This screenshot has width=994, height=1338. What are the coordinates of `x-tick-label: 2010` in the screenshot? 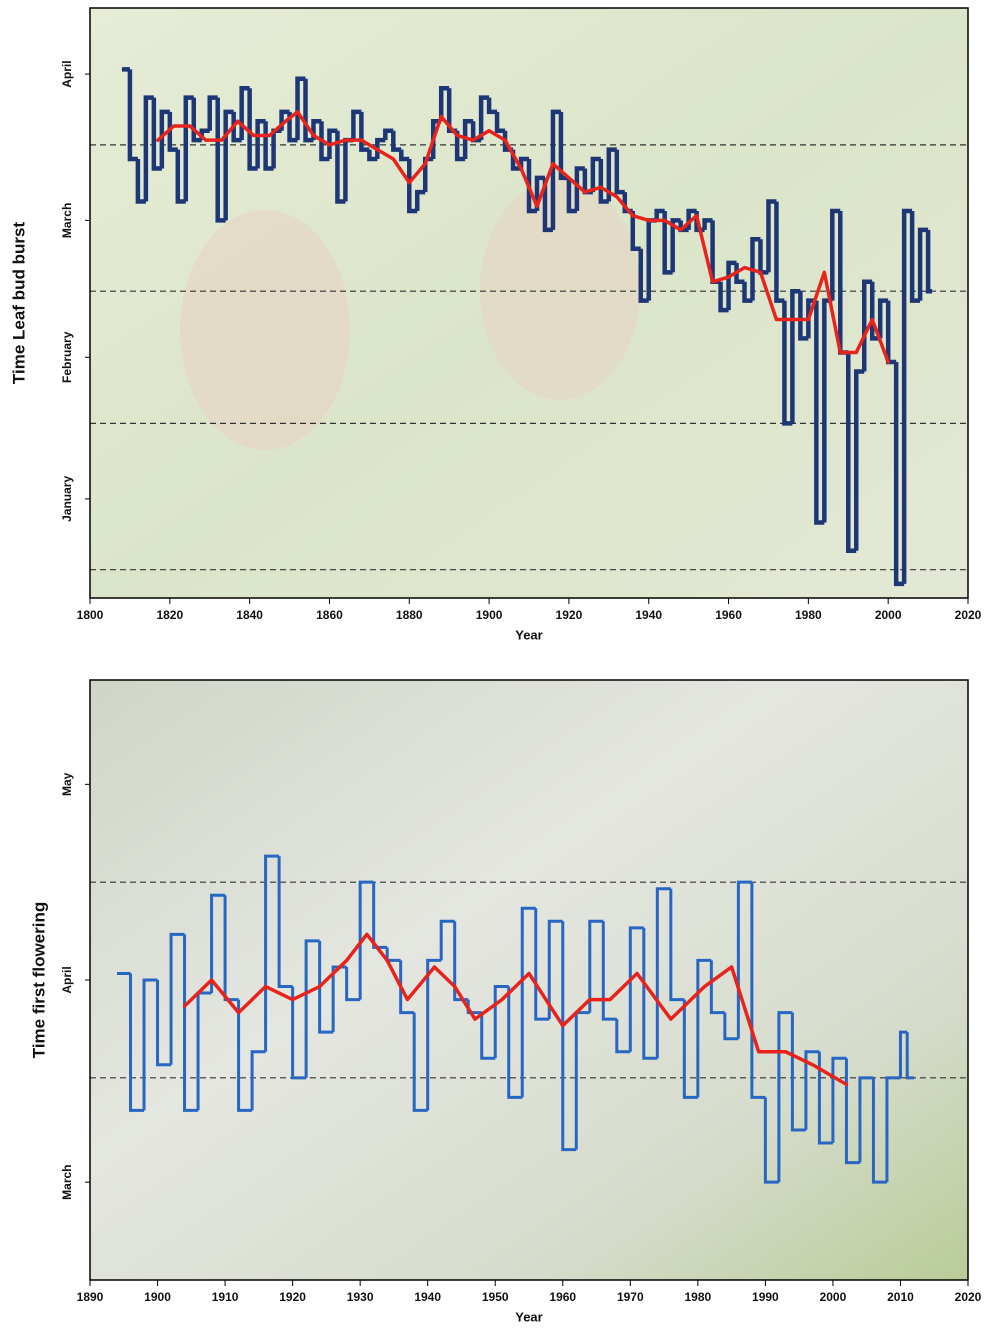 It's located at (900, 1297).